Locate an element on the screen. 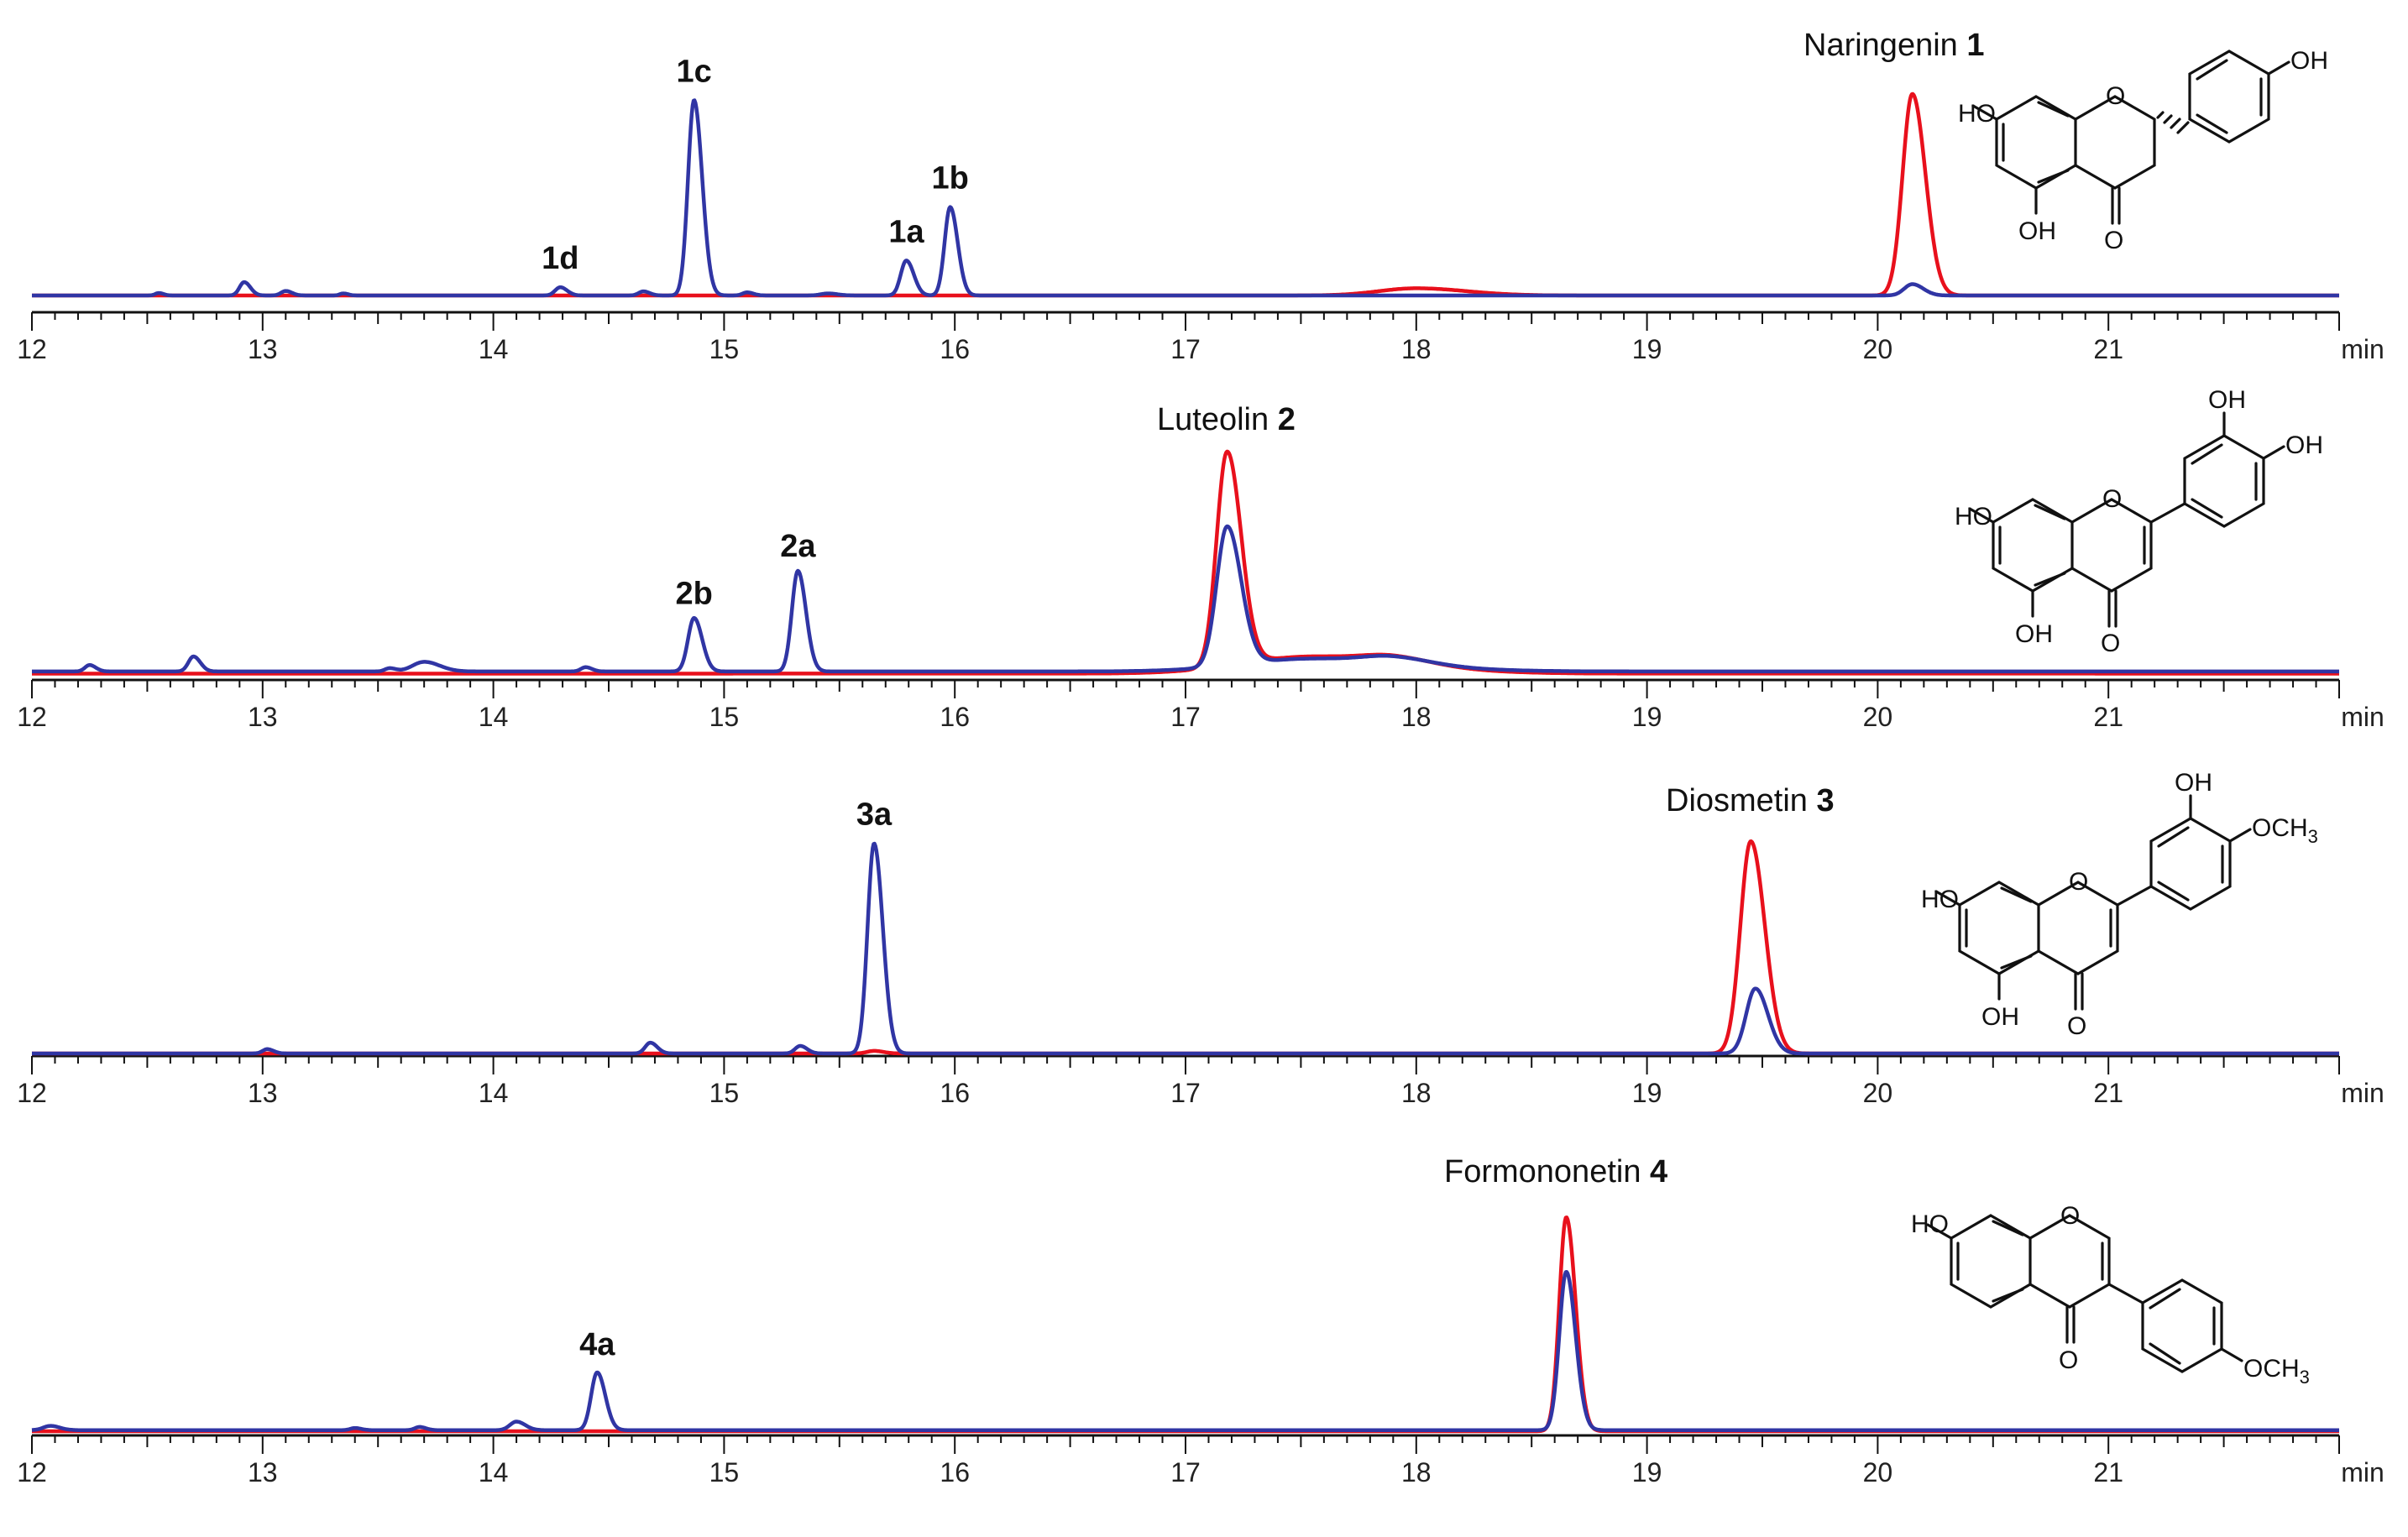 The image size is (2408, 1537). peak-label-3a: 3a is located at coordinates (875, 815).